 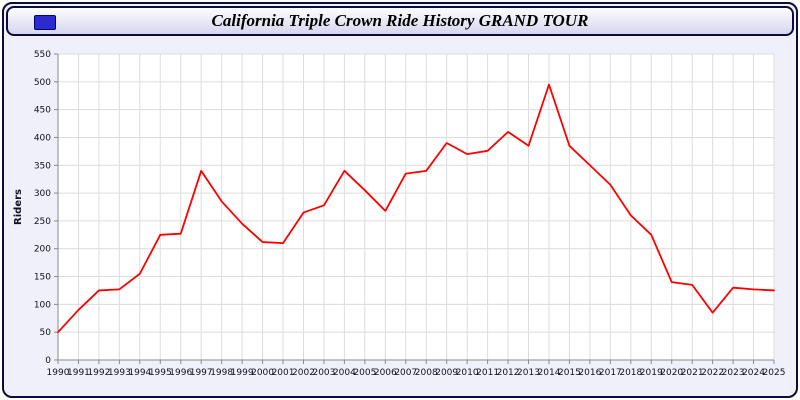 What do you see at coordinates (48, 361) in the screenshot?
I see `y-tick-label: 0` at bounding box center [48, 361].